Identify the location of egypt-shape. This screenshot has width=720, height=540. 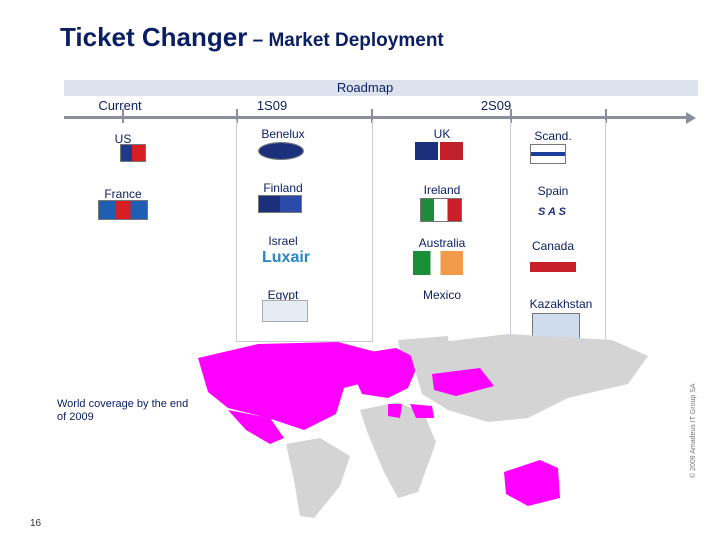
(395, 411).